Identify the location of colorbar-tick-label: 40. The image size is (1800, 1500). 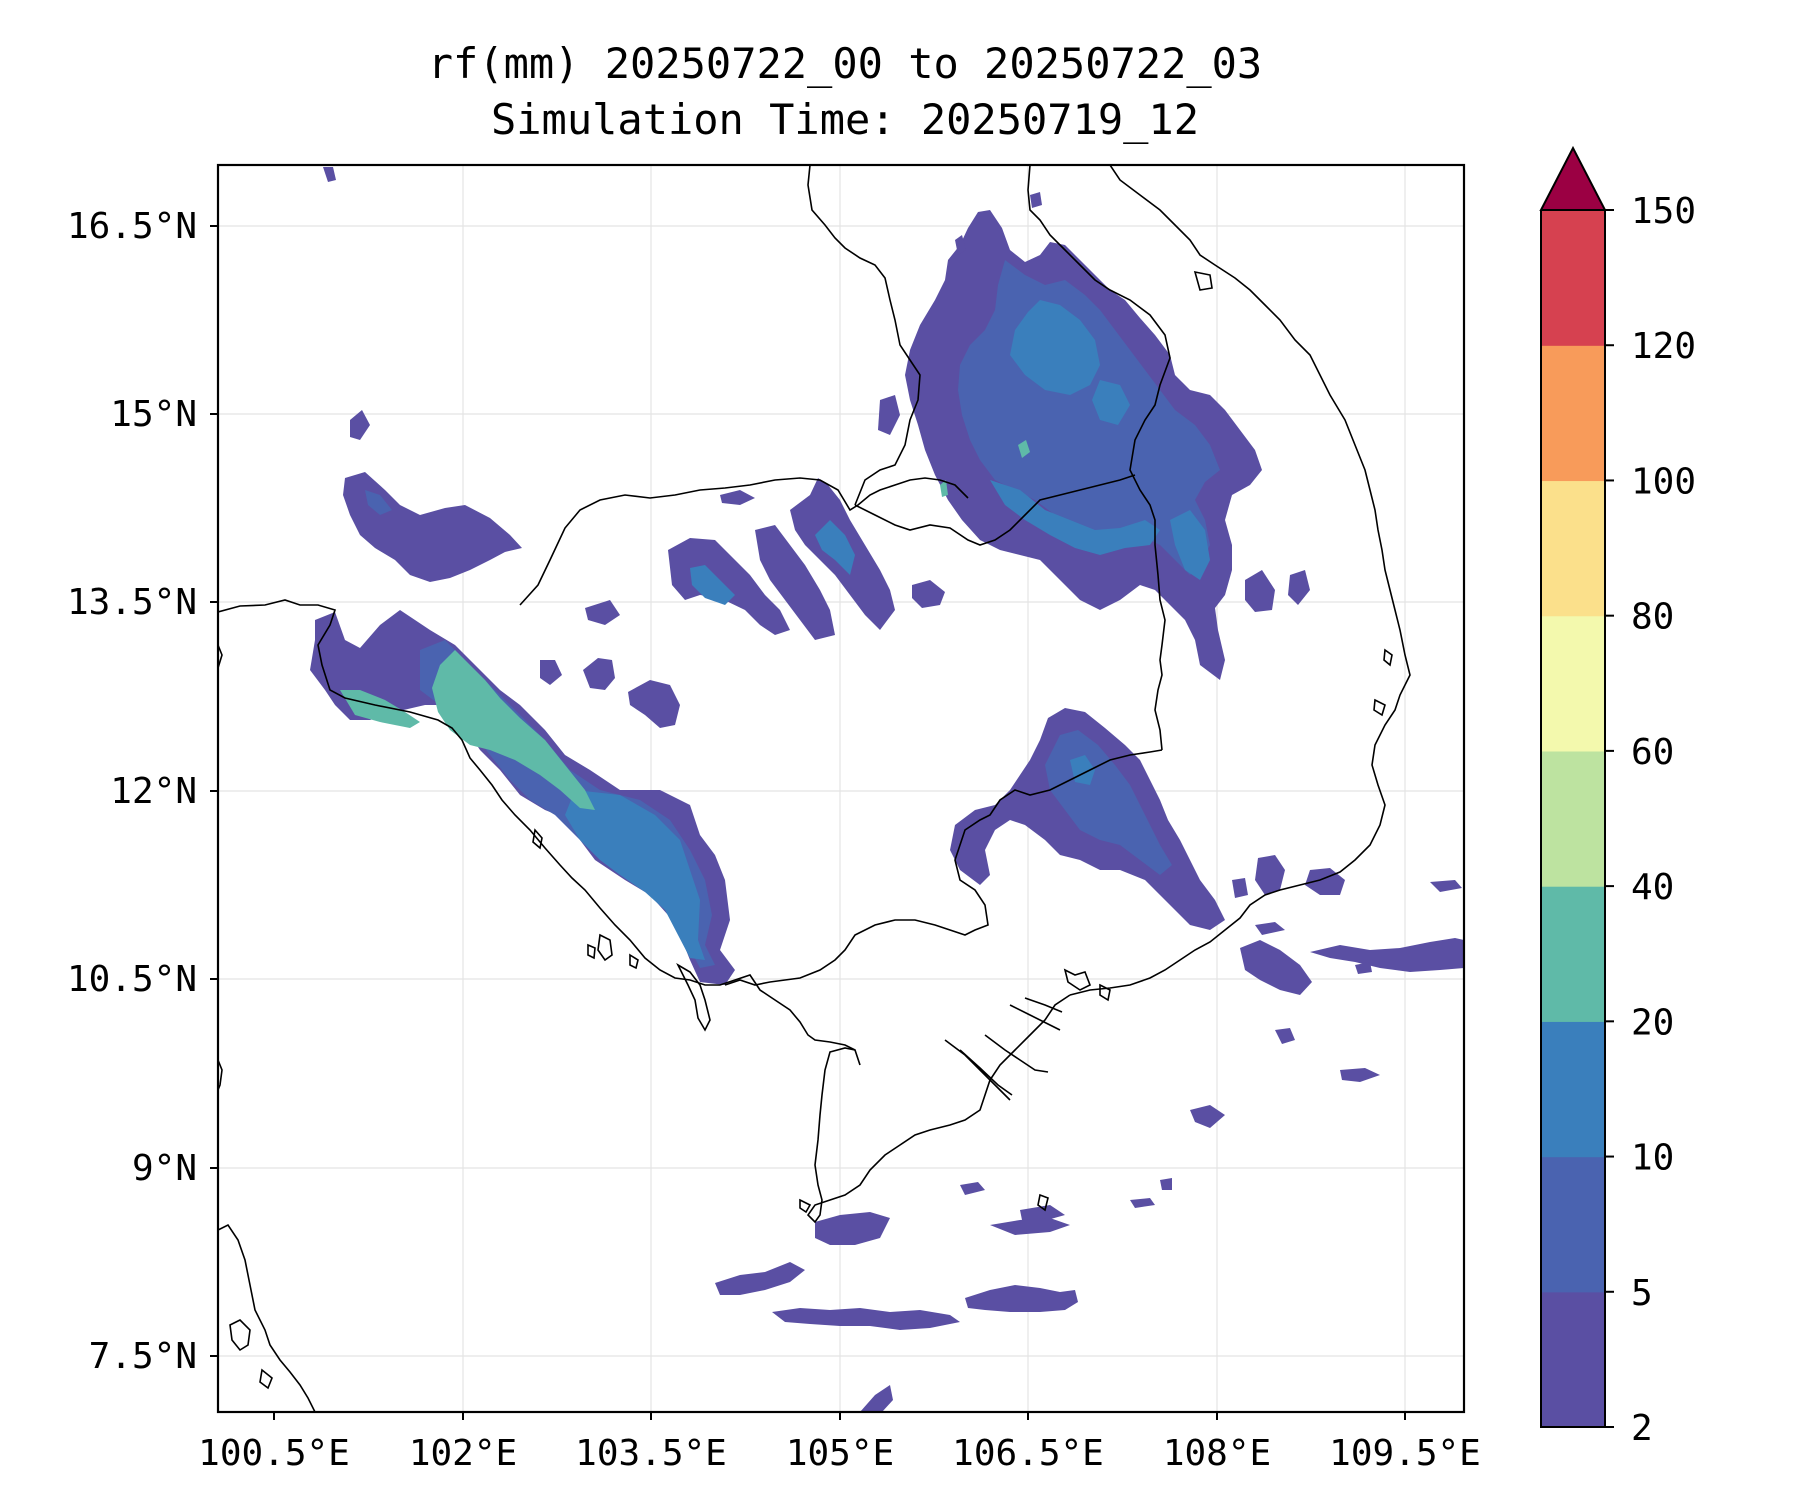
(1652, 887).